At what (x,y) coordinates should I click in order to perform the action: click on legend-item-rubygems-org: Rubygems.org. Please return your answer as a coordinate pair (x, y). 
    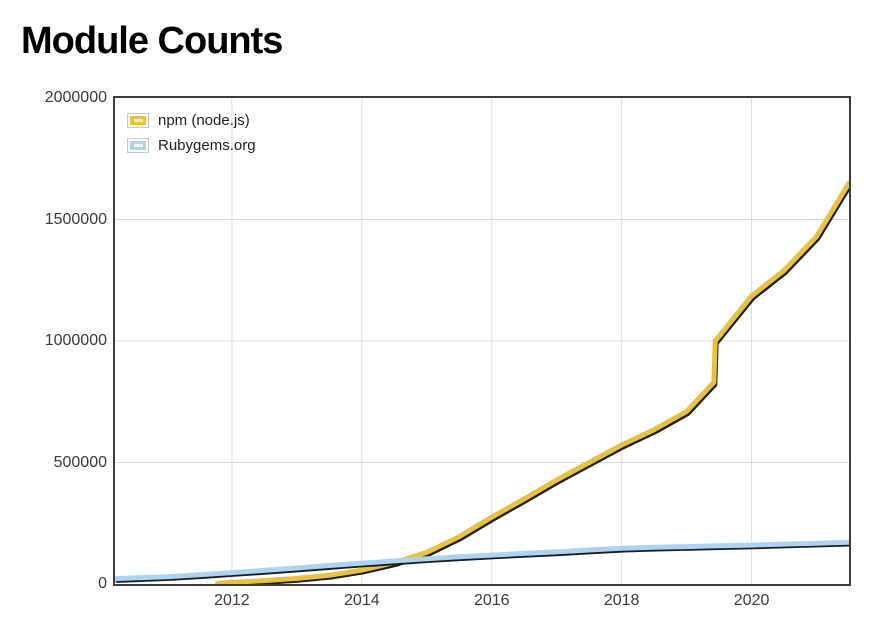
    Looking at the image, I should click on (191, 145).